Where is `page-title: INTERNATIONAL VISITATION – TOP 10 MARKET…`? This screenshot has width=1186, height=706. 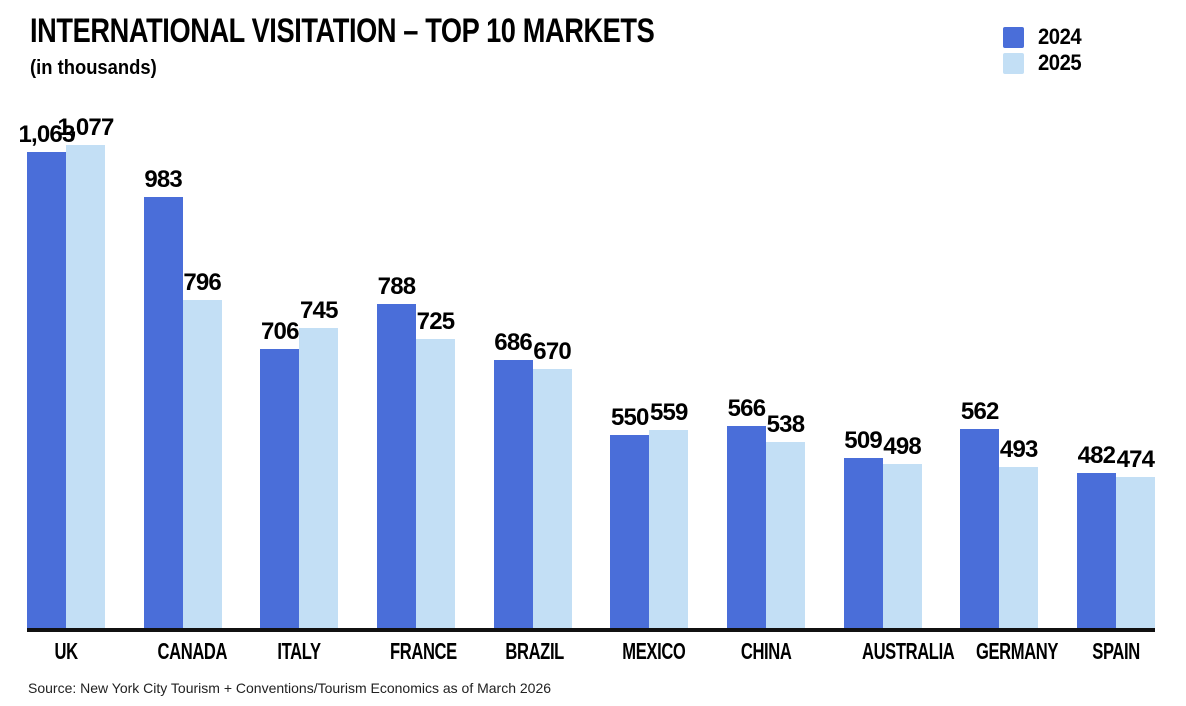 page-title: INTERNATIONAL VISITATION – TOP 10 MARKET… is located at coordinates (342, 31).